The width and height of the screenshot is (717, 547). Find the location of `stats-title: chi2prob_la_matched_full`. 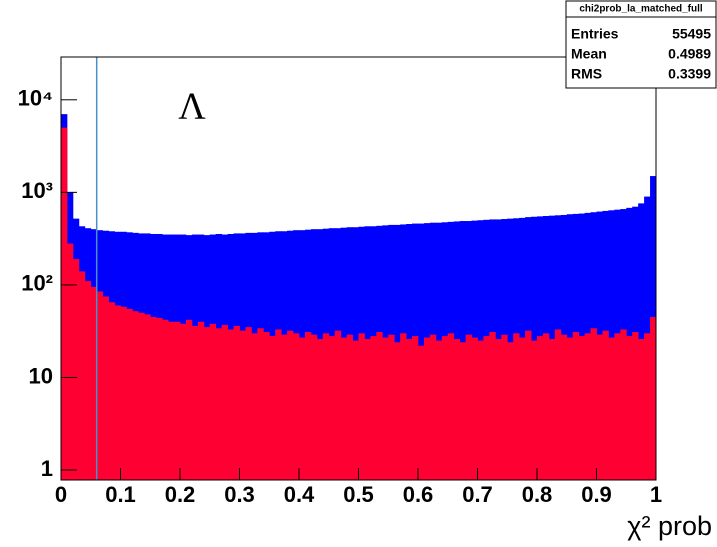

stats-title: chi2prob_la_matched_full is located at coordinates (641, 9).